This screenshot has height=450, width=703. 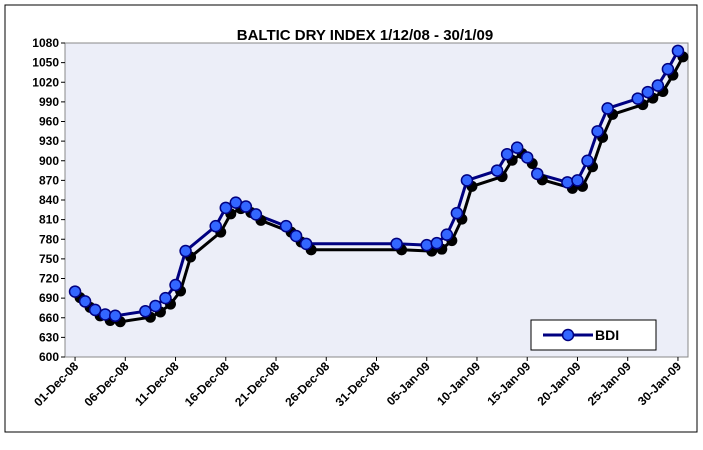 I want to click on chart-title: BALTIC DRY INDEX 1/12/08 - 30/1/09, so click(x=365, y=35).